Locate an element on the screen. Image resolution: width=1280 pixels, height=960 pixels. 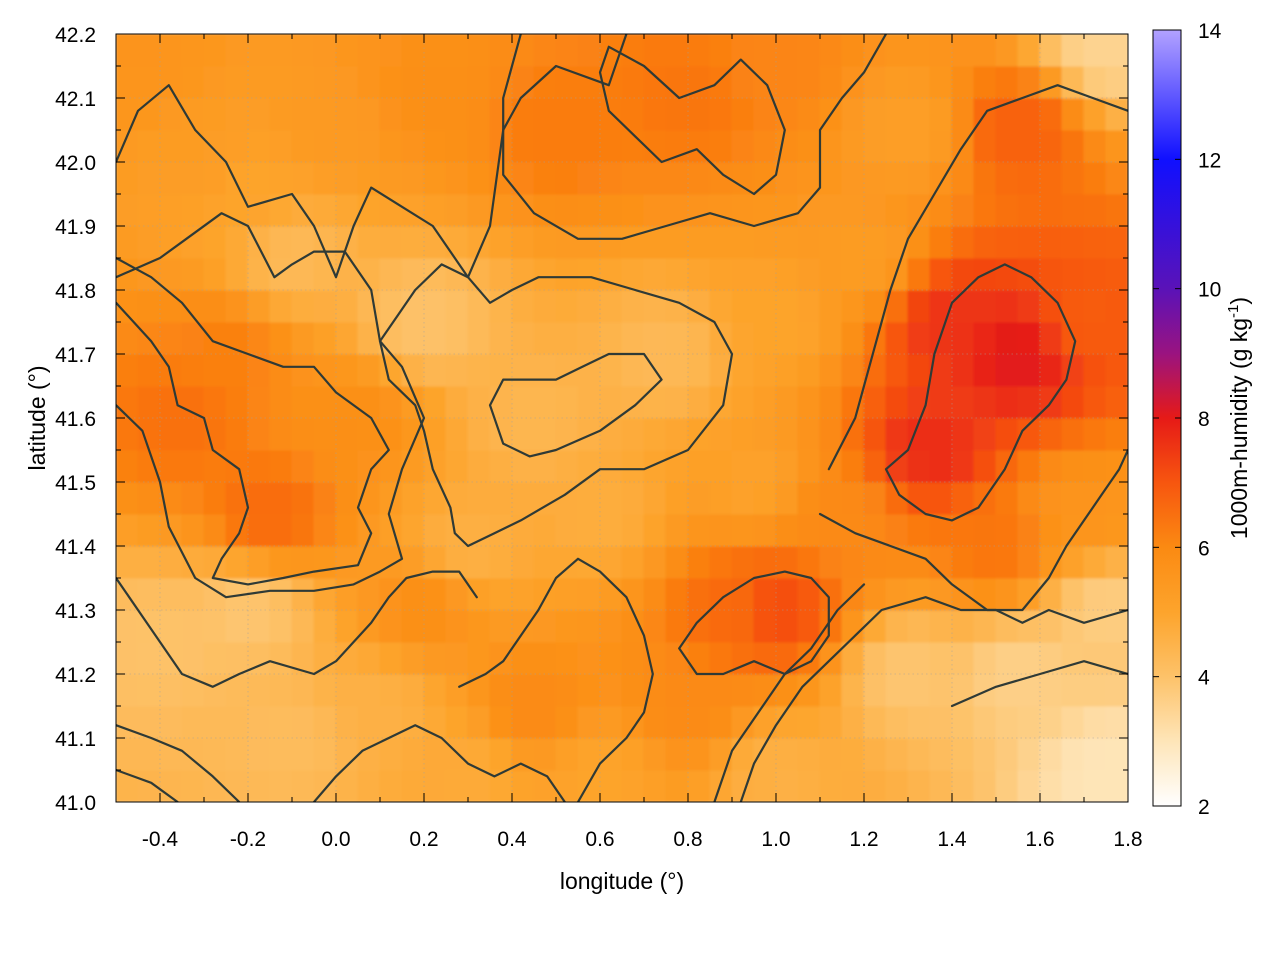
colorbar-label: 1000m-humidity (g kg-1) is located at coordinates (1238, 418).